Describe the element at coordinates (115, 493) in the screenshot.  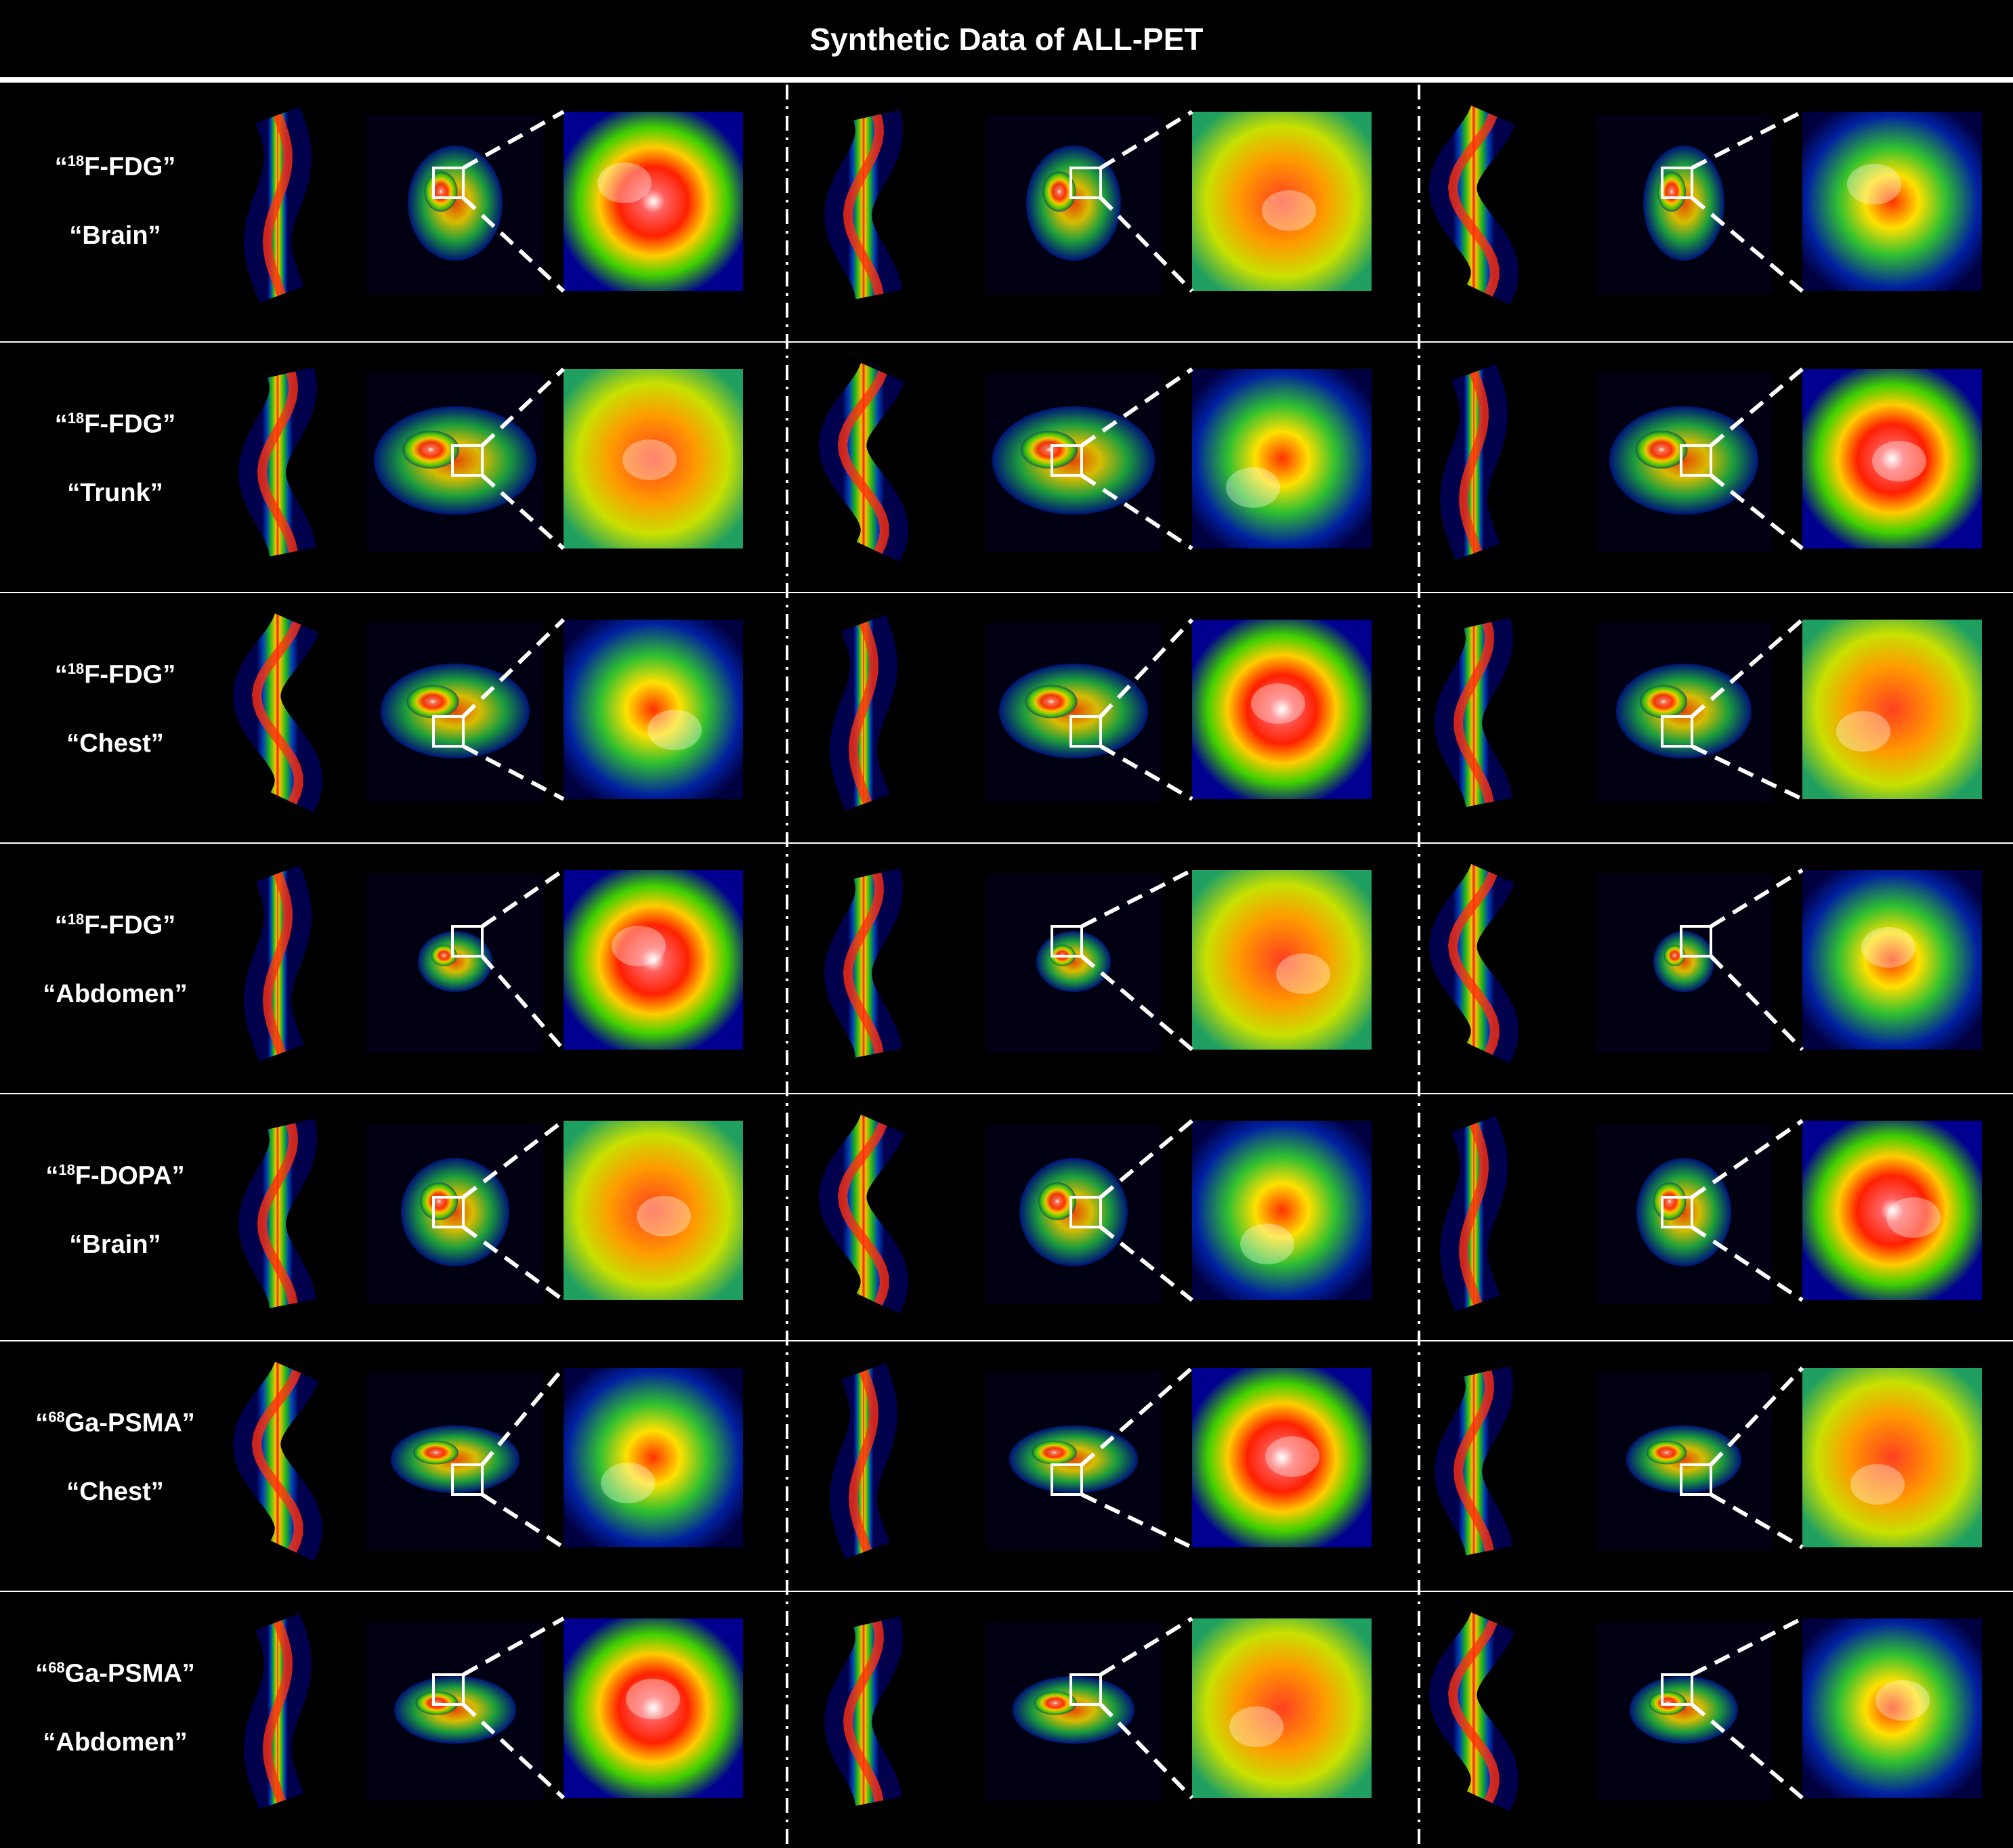
I see `row-region-label: “Trunk”` at that location.